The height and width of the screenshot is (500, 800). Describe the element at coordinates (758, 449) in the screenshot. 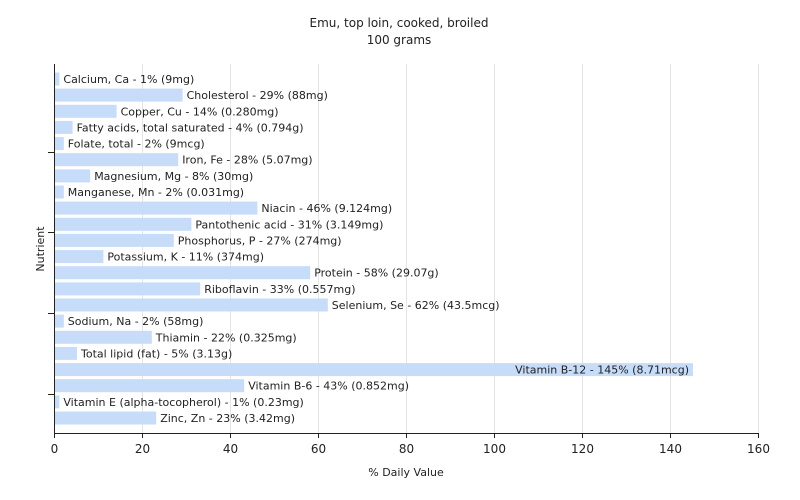

I see `x-tick-label: 160` at that location.